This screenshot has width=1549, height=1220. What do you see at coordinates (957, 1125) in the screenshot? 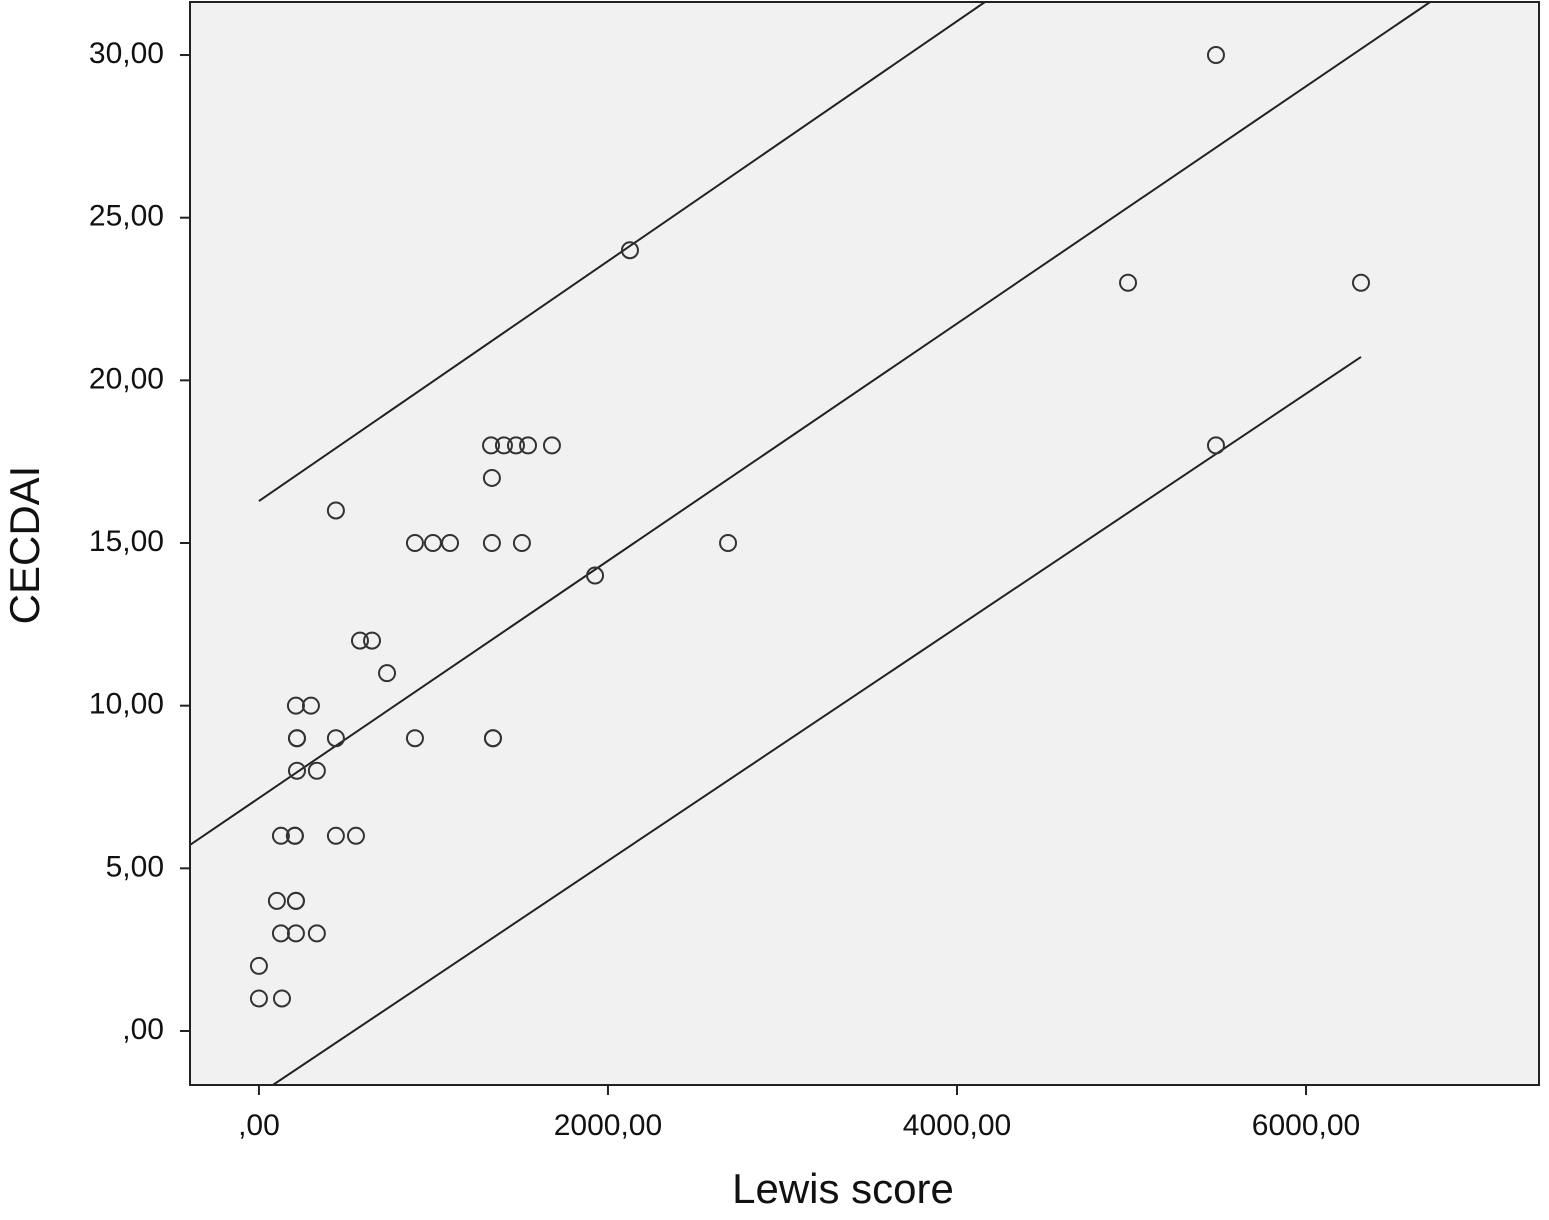
I see `x-tick-label: 4000,00` at bounding box center [957, 1125].